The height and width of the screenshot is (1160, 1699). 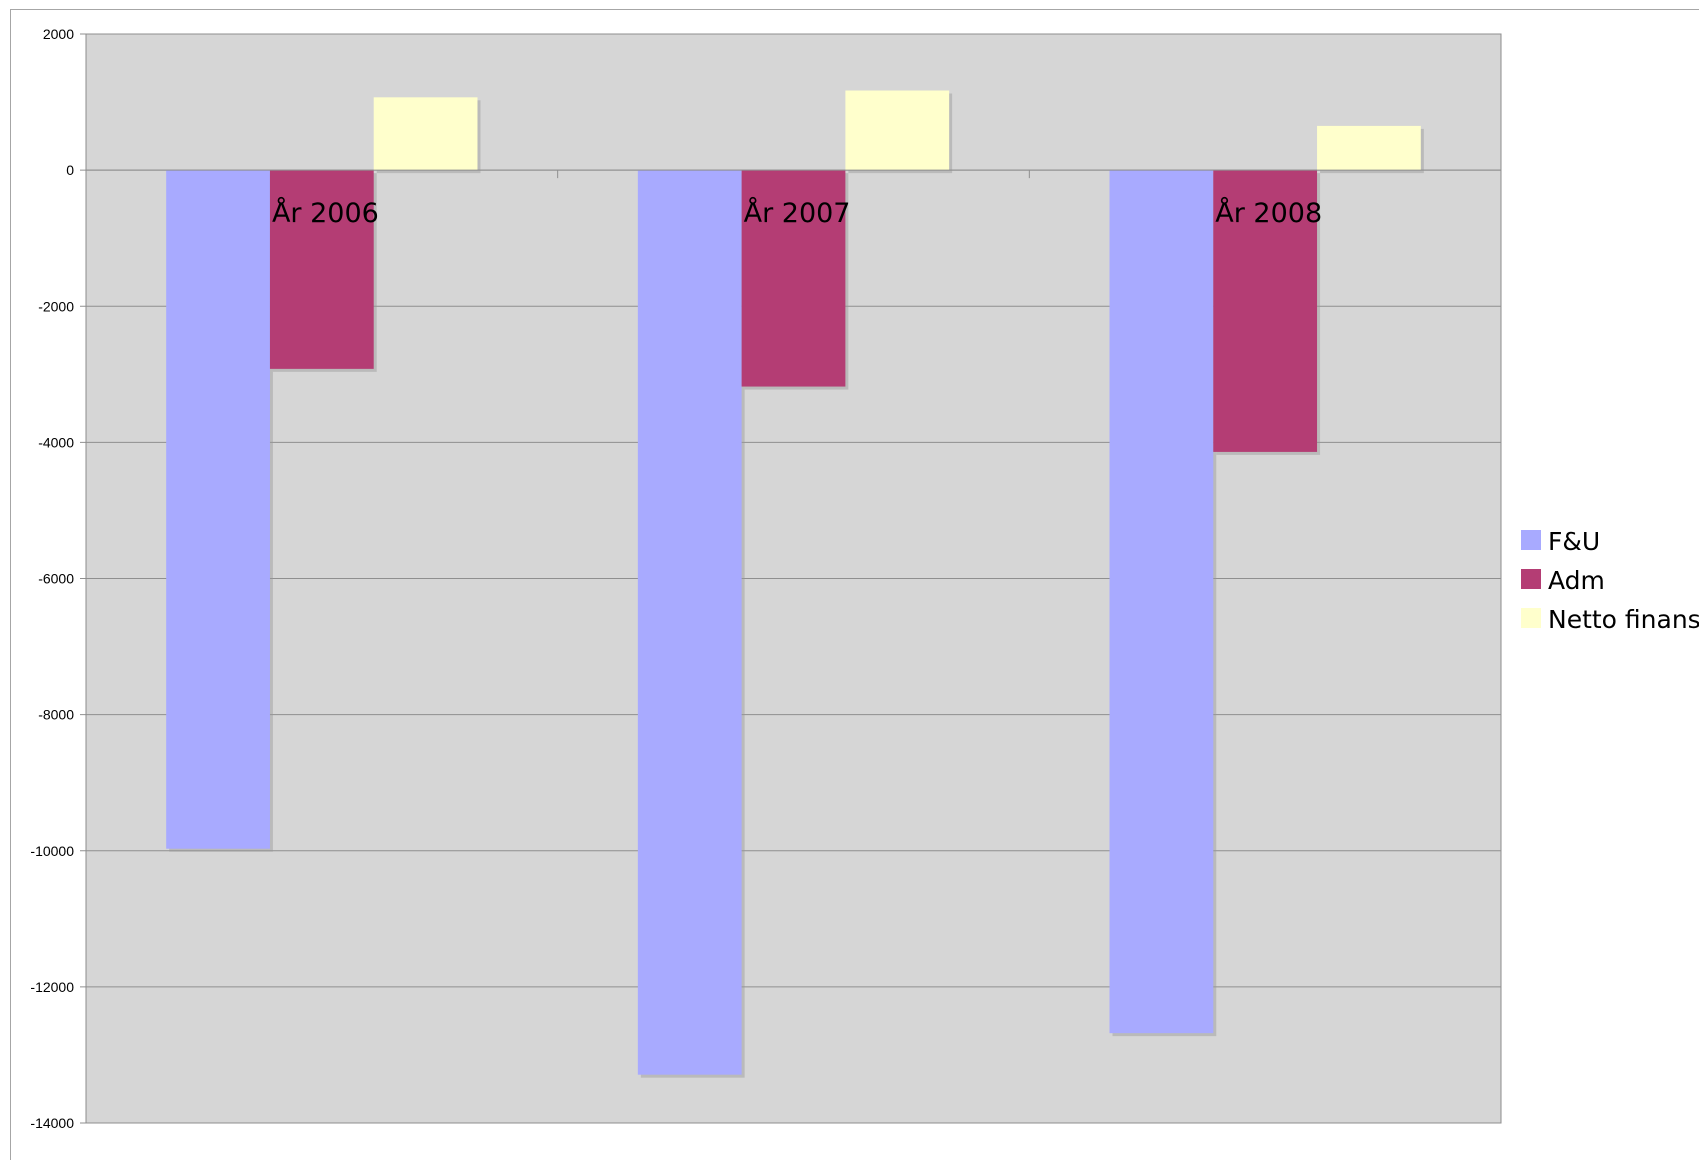 I want to click on y-tick-label: -6000, so click(x=56, y=579).